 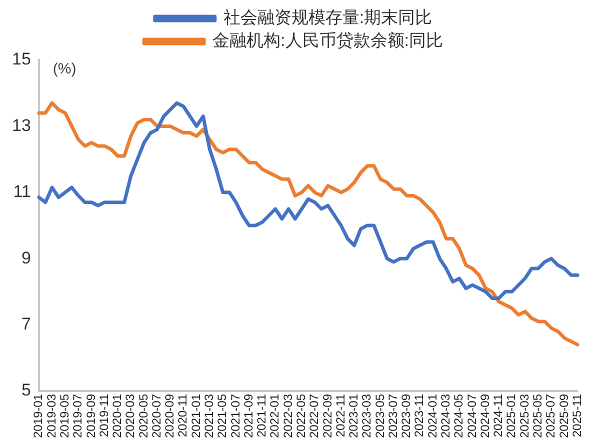 What do you see at coordinates (130, 416) in the screenshot?
I see `x-tick-label: 2020-03` at bounding box center [130, 416].